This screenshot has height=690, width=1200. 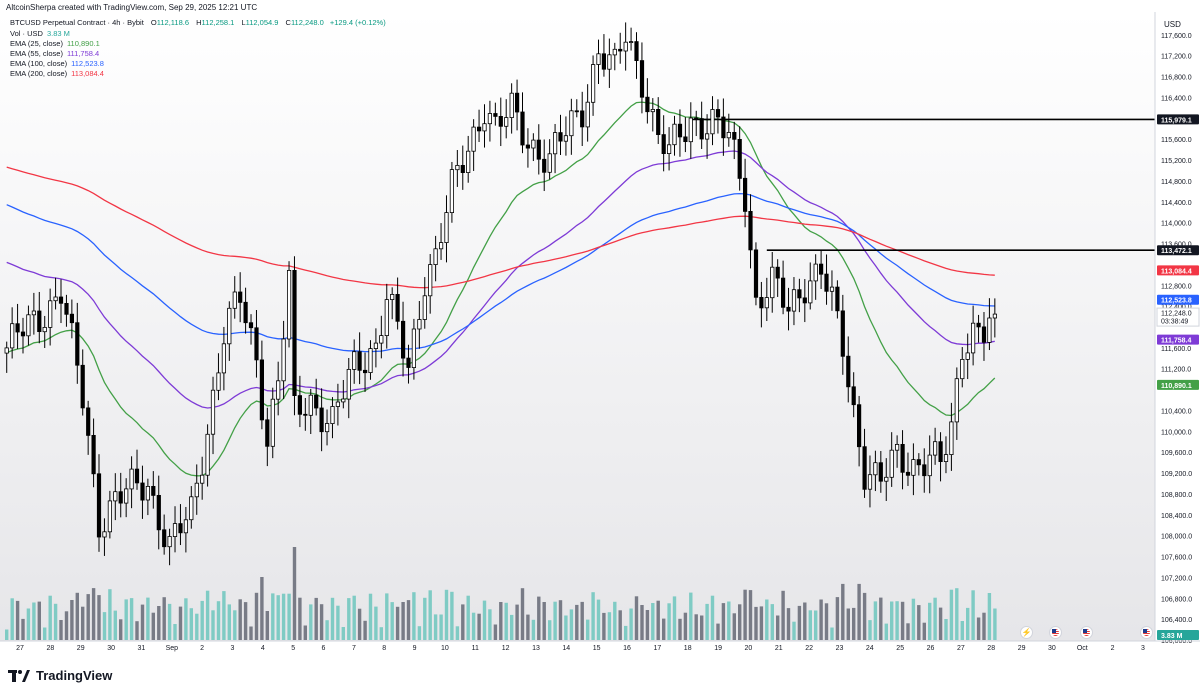 I want to click on legend-row-ema55: EMA (55, close) 111,758.4, so click(x=57, y=54).